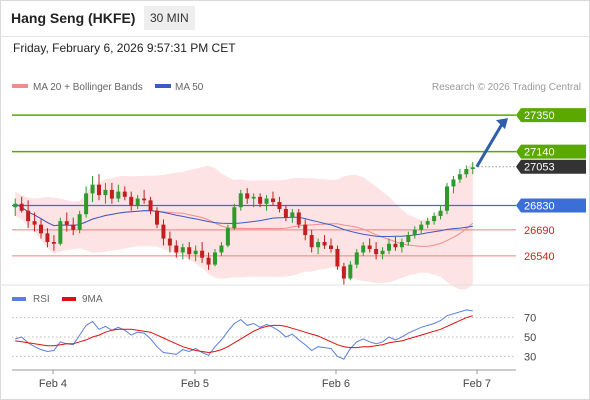 The image size is (590, 400). I want to click on level-tag-26690: 26690, so click(539, 231).